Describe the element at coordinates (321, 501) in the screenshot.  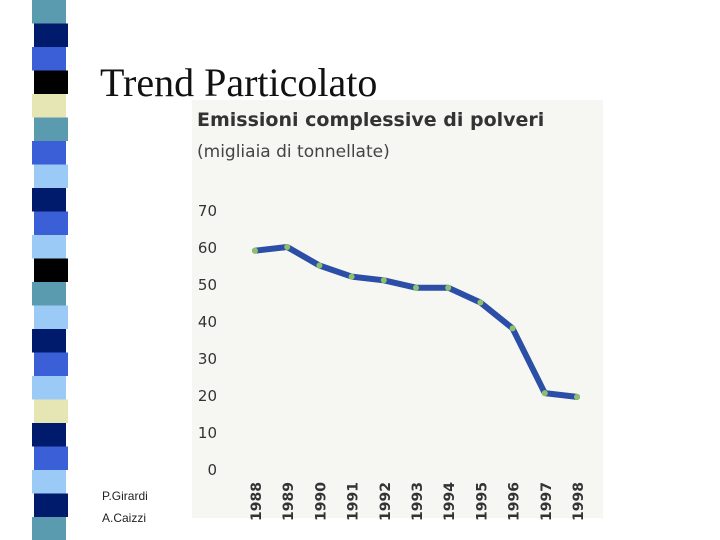
I see `x-tick-label: 1990` at that location.